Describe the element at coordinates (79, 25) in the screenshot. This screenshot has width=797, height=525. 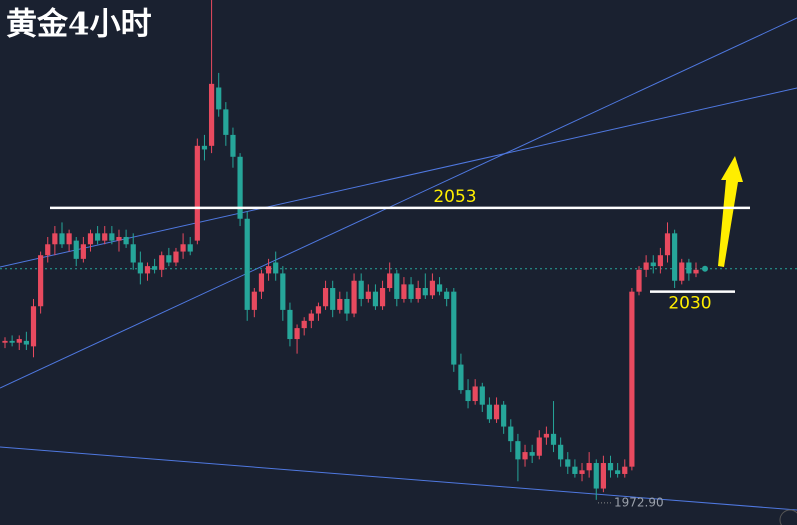
I see `chart-title: 黄金4小时` at that location.